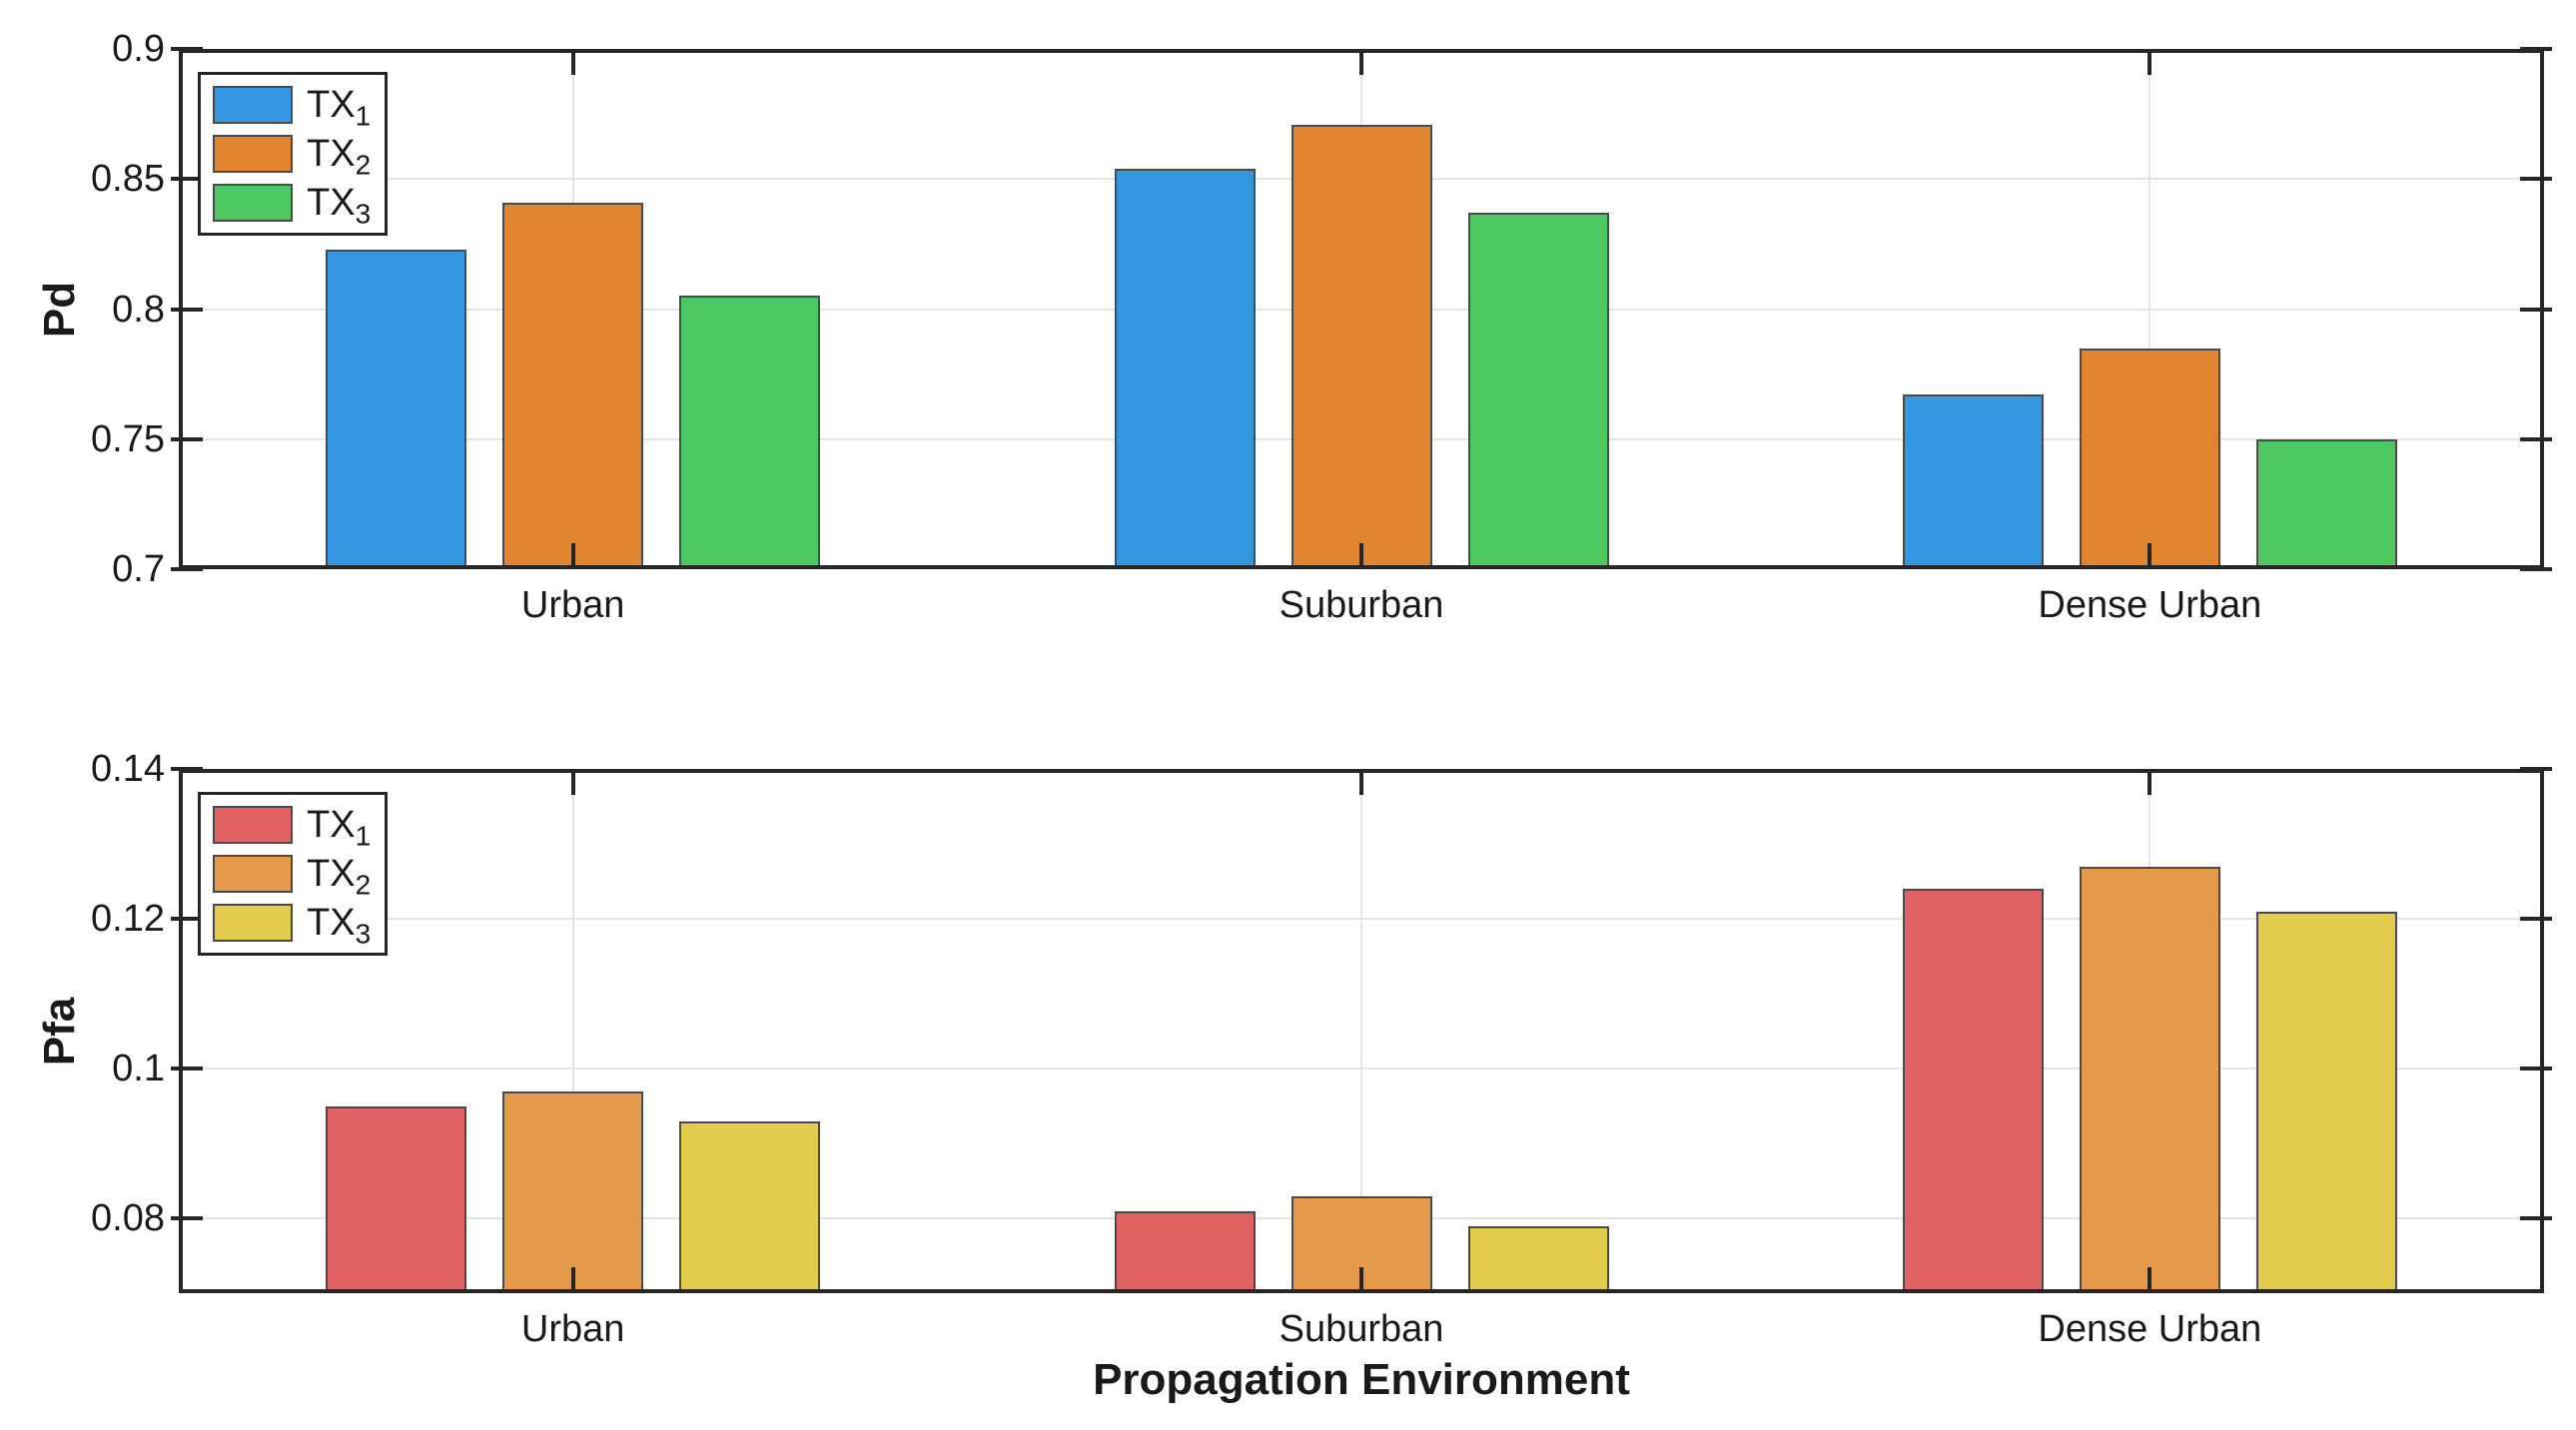  Describe the element at coordinates (128, 919) in the screenshot. I see `y-tick-label: 0.12` at that location.